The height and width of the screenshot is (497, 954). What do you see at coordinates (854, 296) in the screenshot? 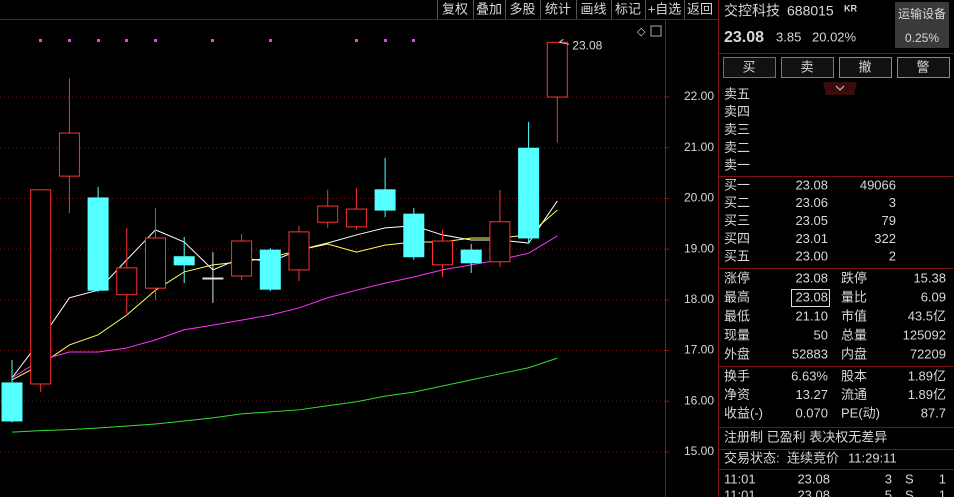
I see `stat-label: 量比` at bounding box center [854, 296].